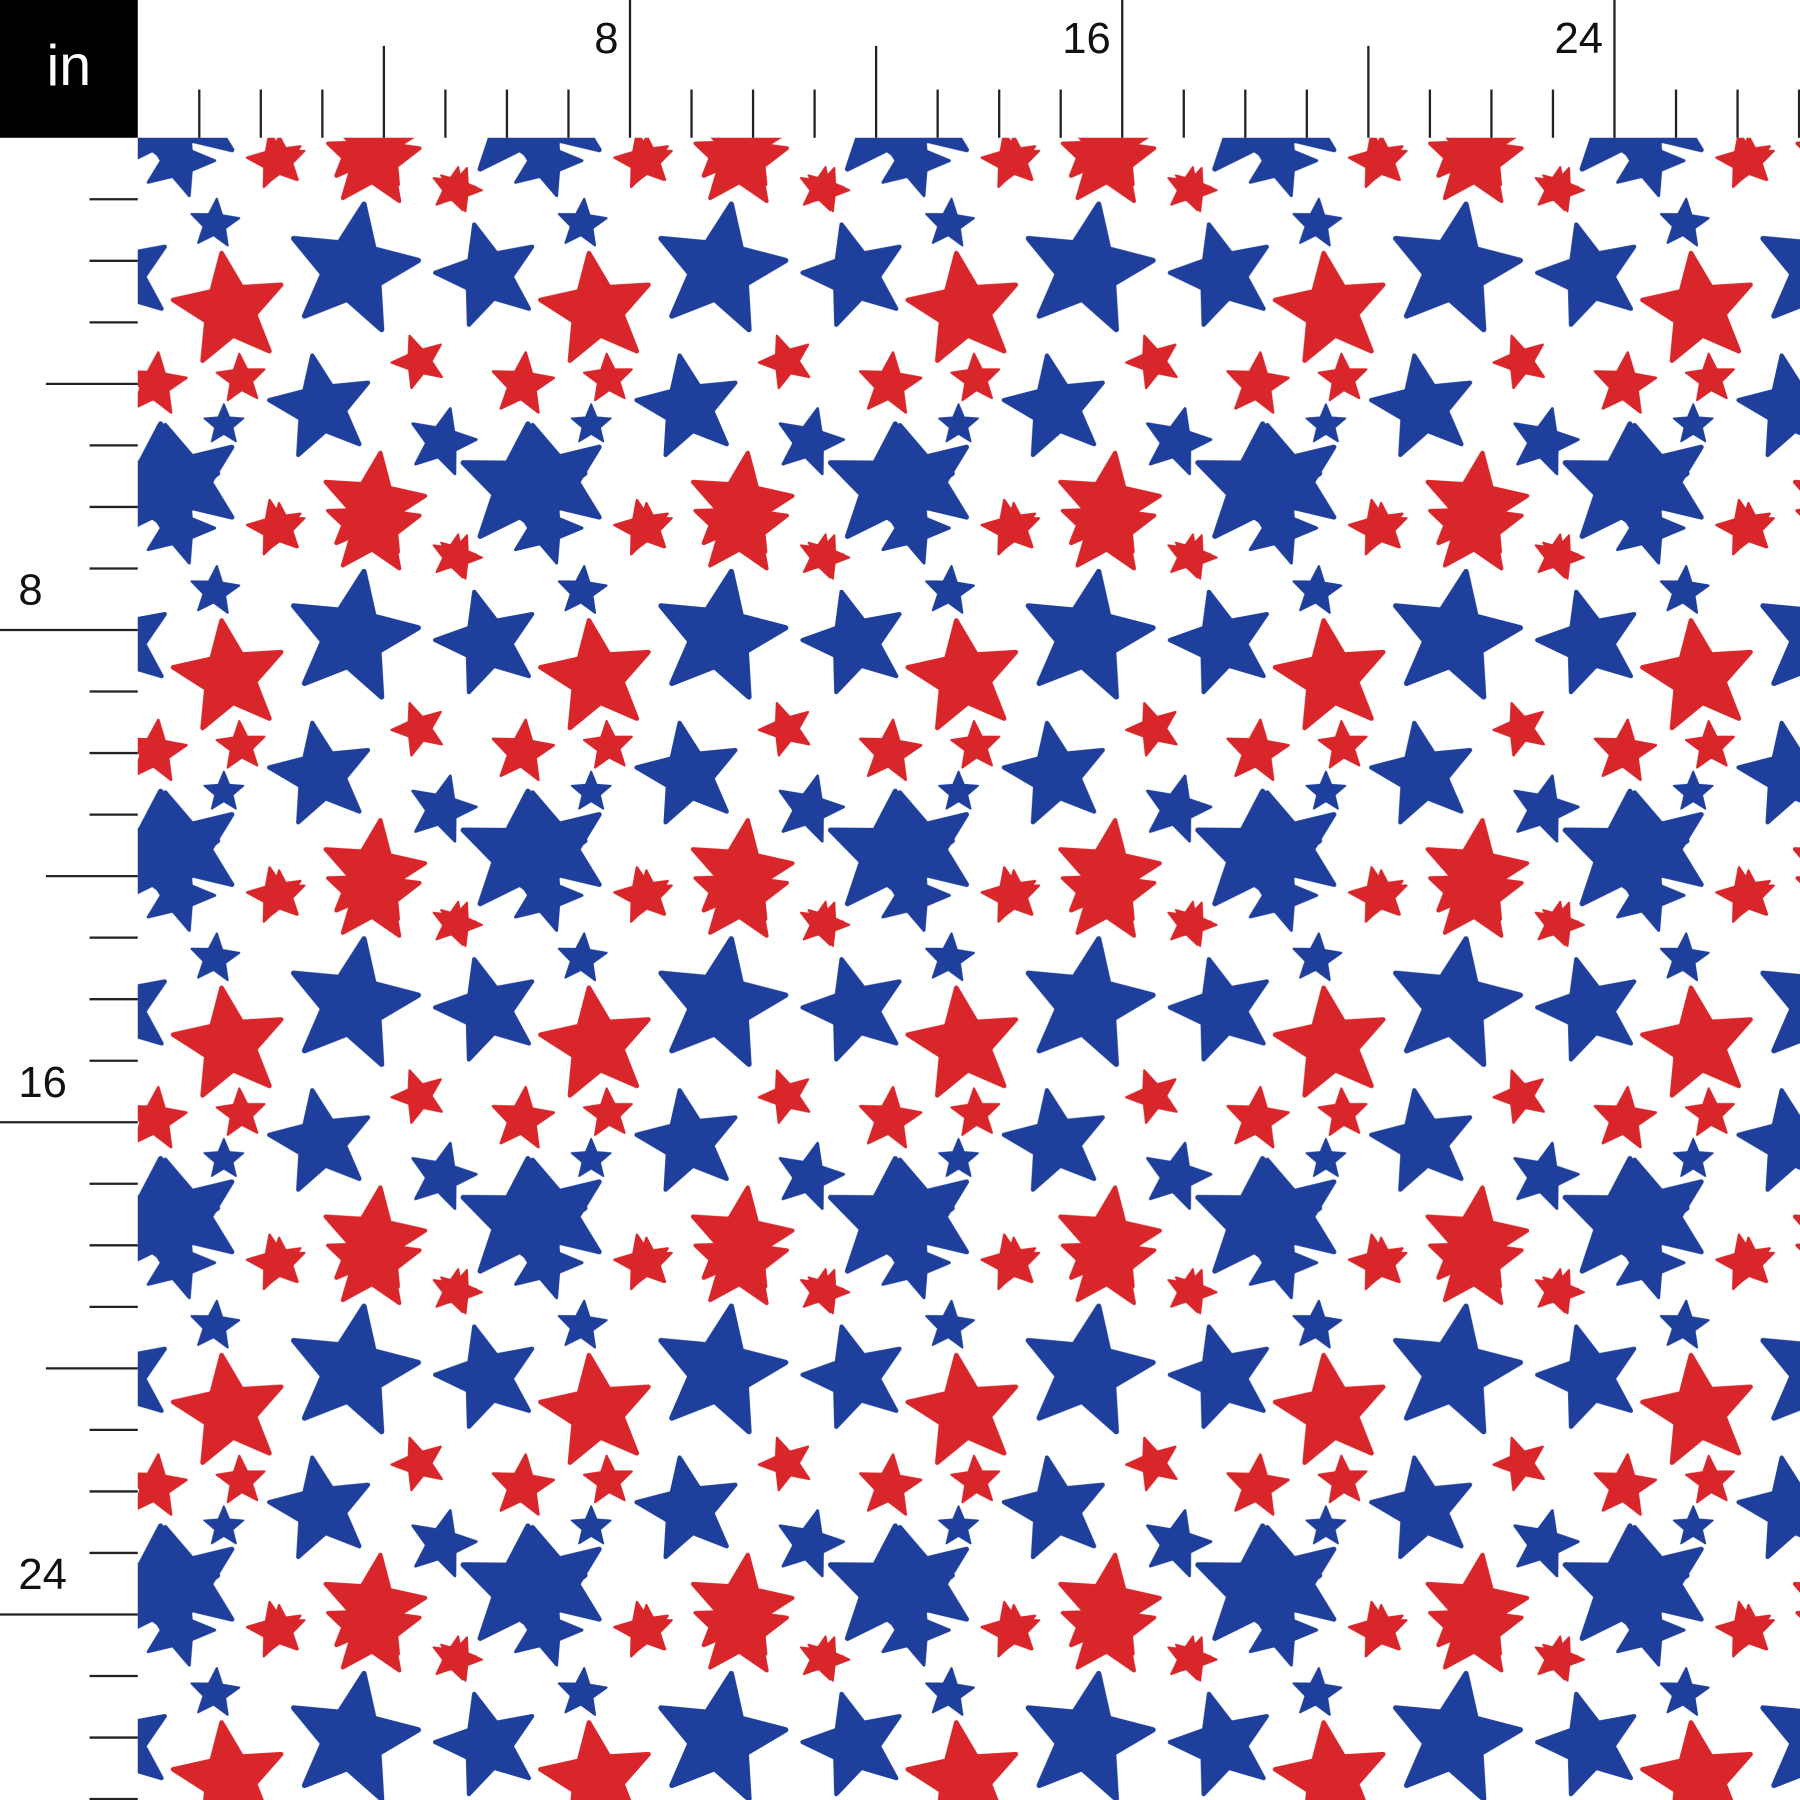 The image size is (1800, 1800). What do you see at coordinates (69, 66) in the screenshot?
I see `unit-label: in` at bounding box center [69, 66].